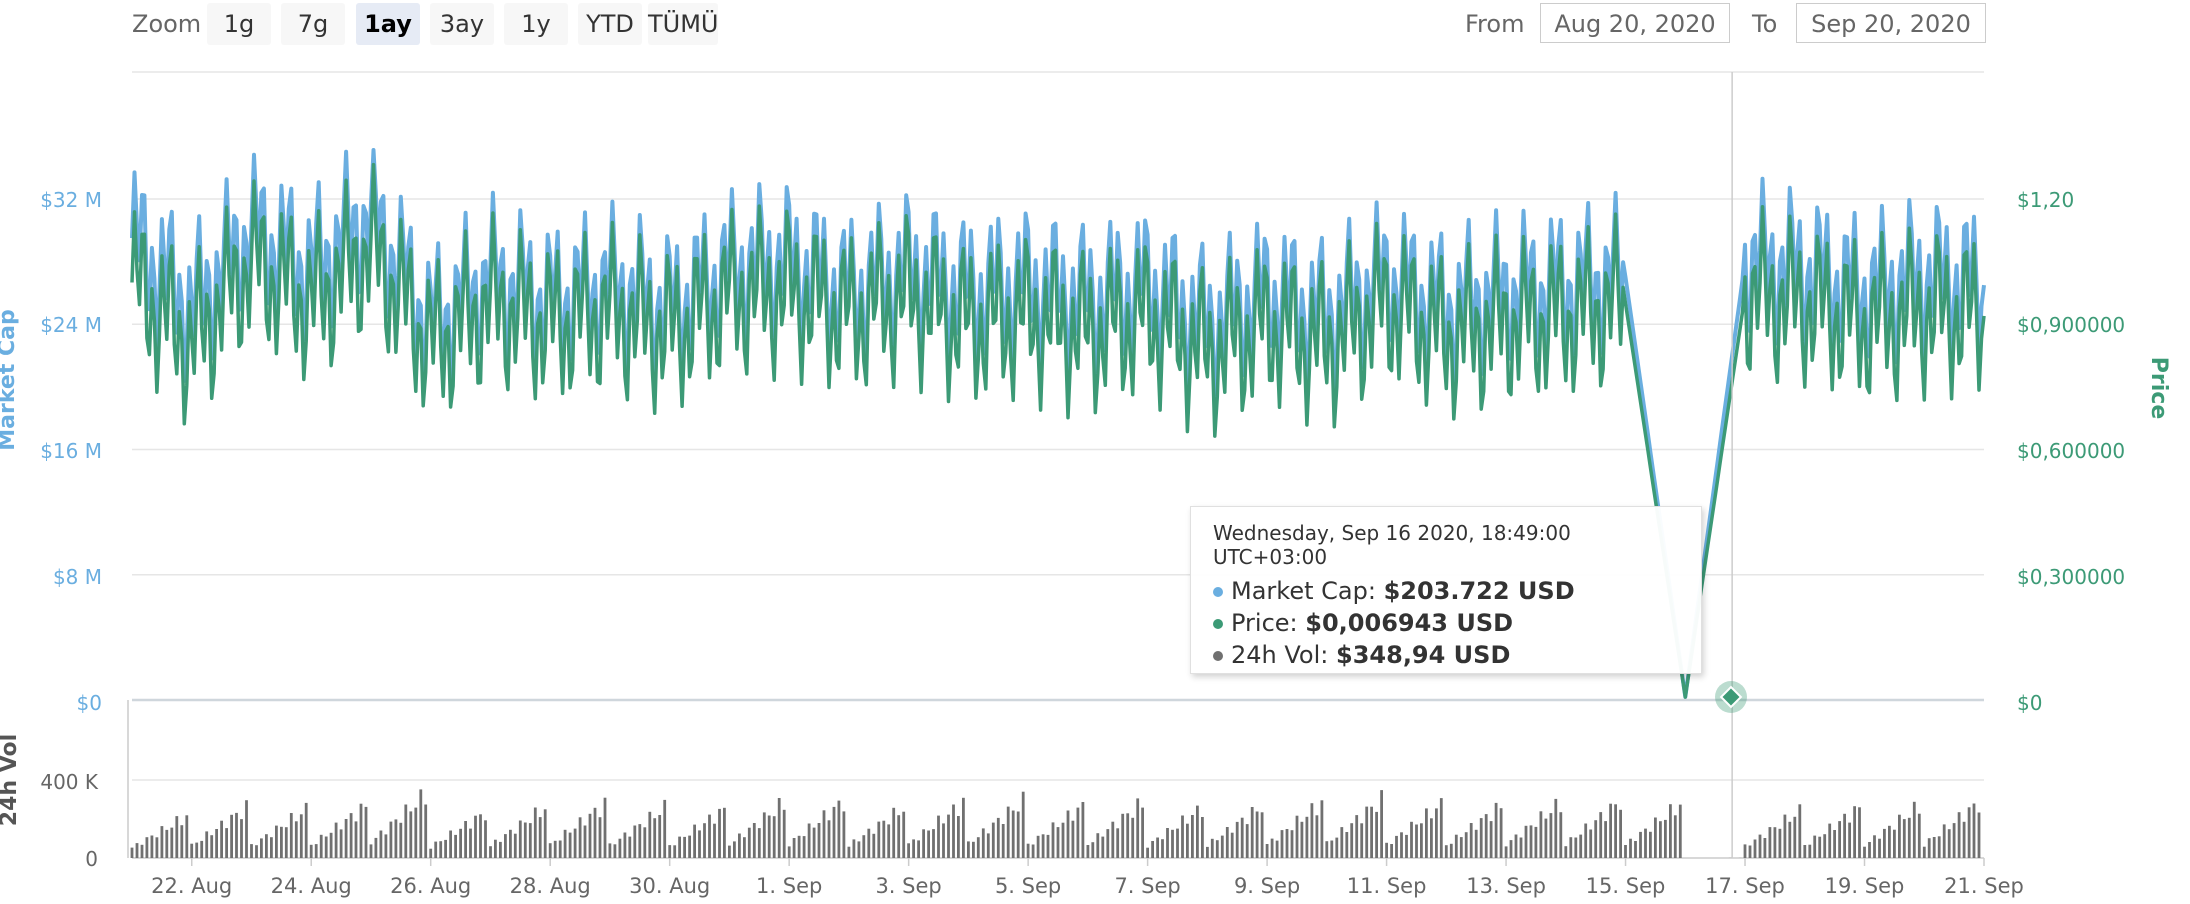 The height and width of the screenshot is (904, 2190). Describe the element at coordinates (1218, 624) in the screenshot. I see `price-dot-icon` at that location.